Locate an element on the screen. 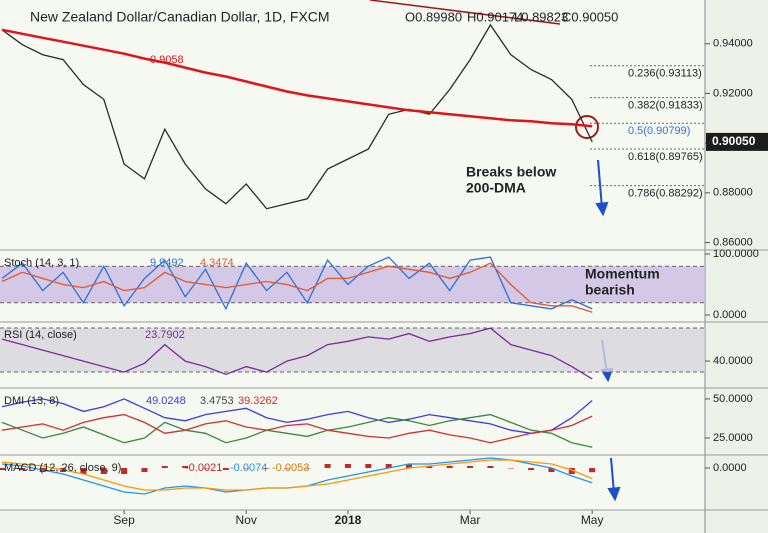  ohlc-label: C0.90050 is located at coordinates (590, 16).